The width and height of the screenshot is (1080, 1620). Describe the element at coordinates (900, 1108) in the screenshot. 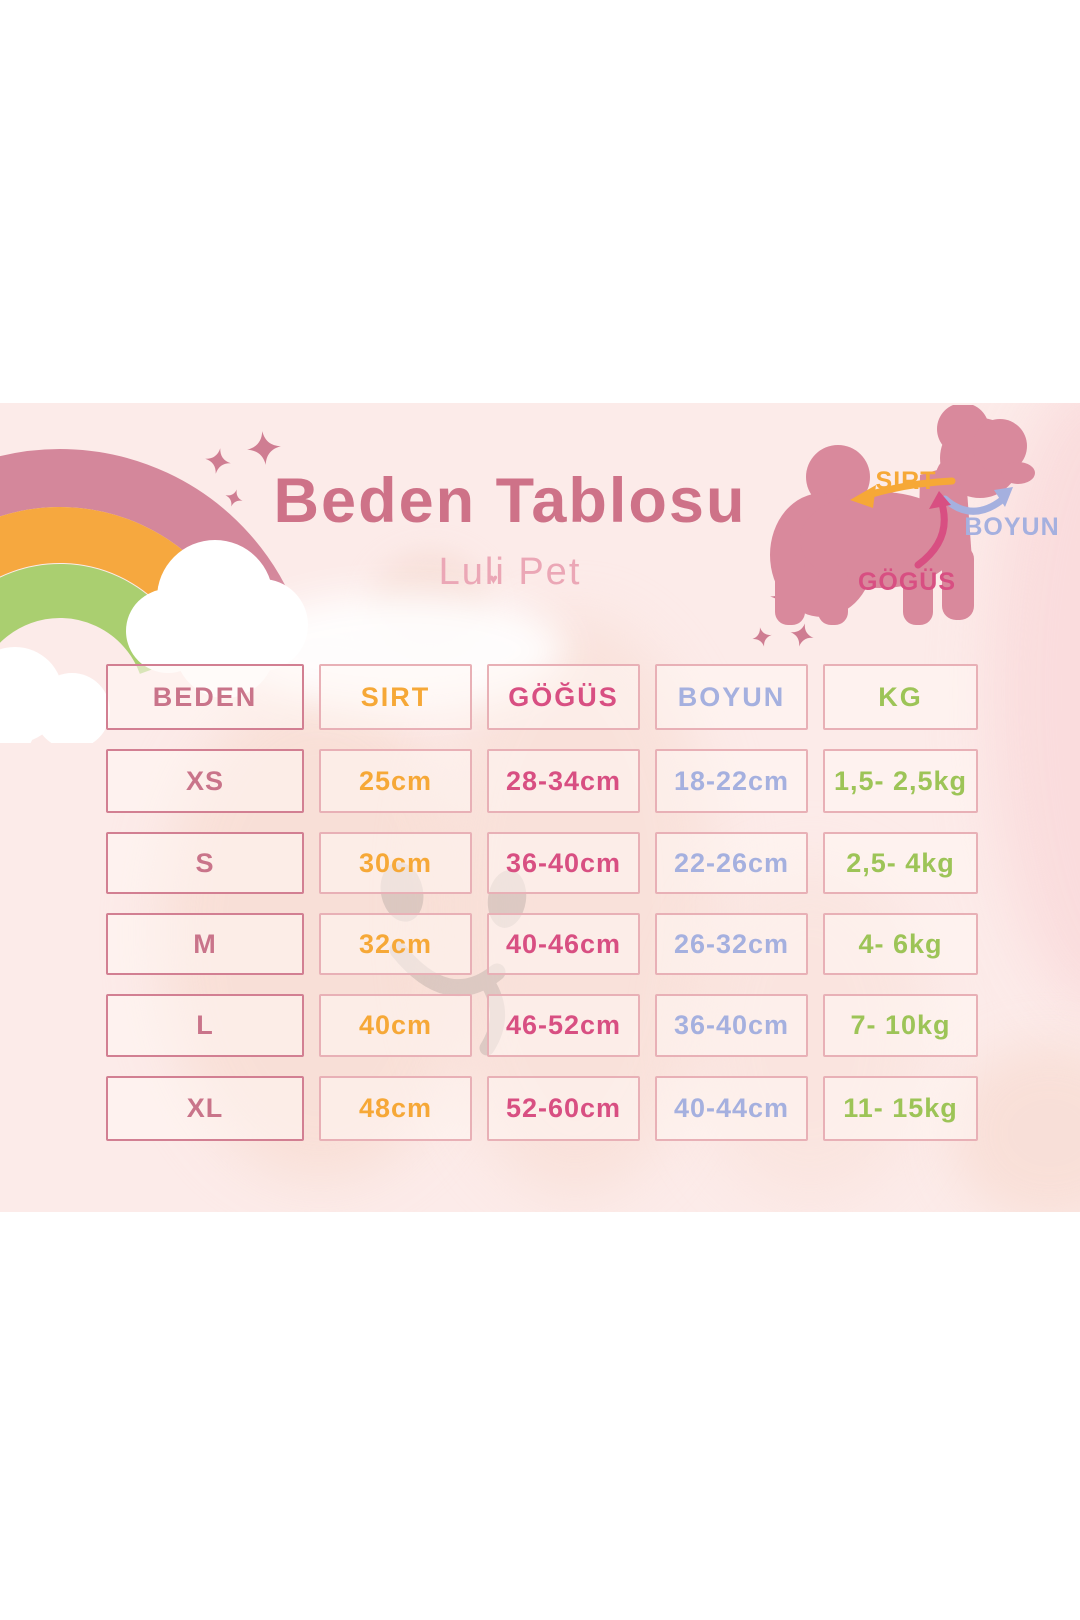

I see `cell-xl-kg: 11- 15kg` at that location.